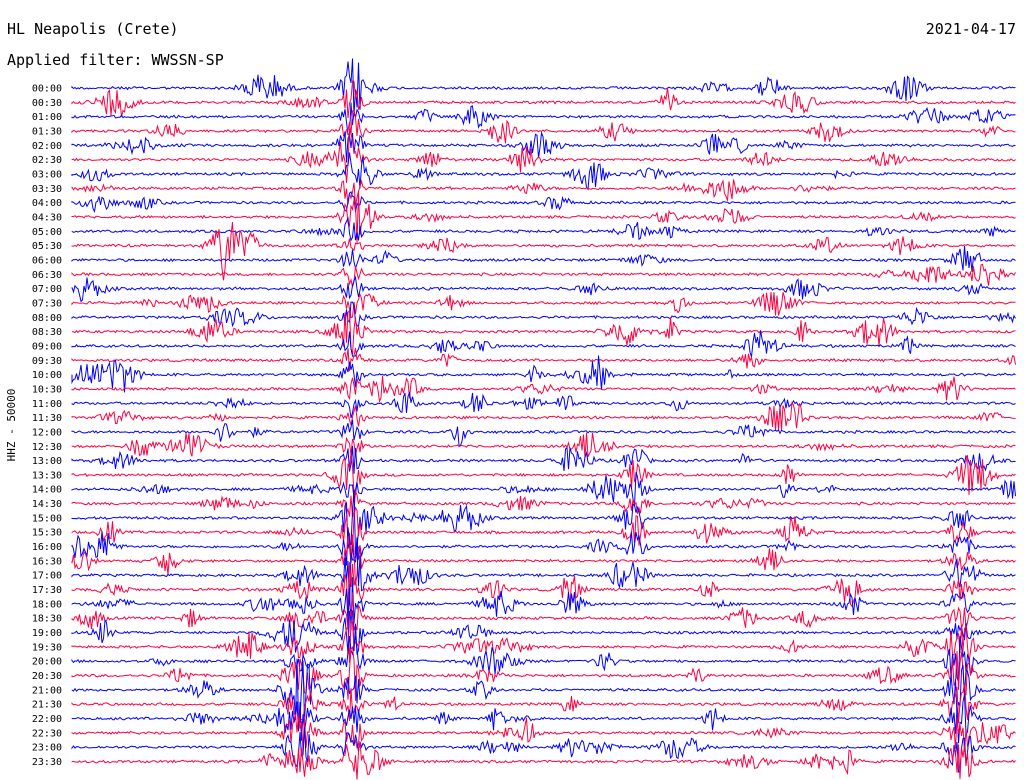 The width and height of the screenshot is (1024, 780). I want to click on time-tick-label: 11:00, so click(47, 404).